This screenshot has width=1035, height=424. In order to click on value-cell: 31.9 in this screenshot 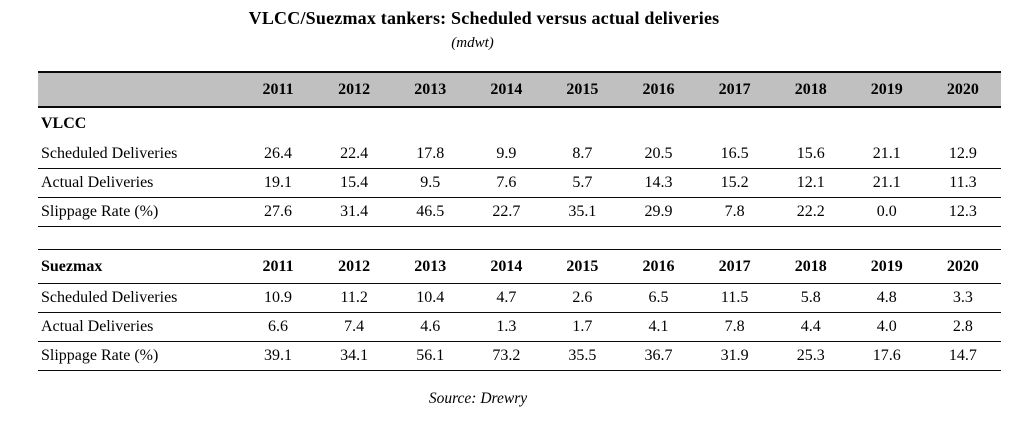, I will do `click(734, 355)`.